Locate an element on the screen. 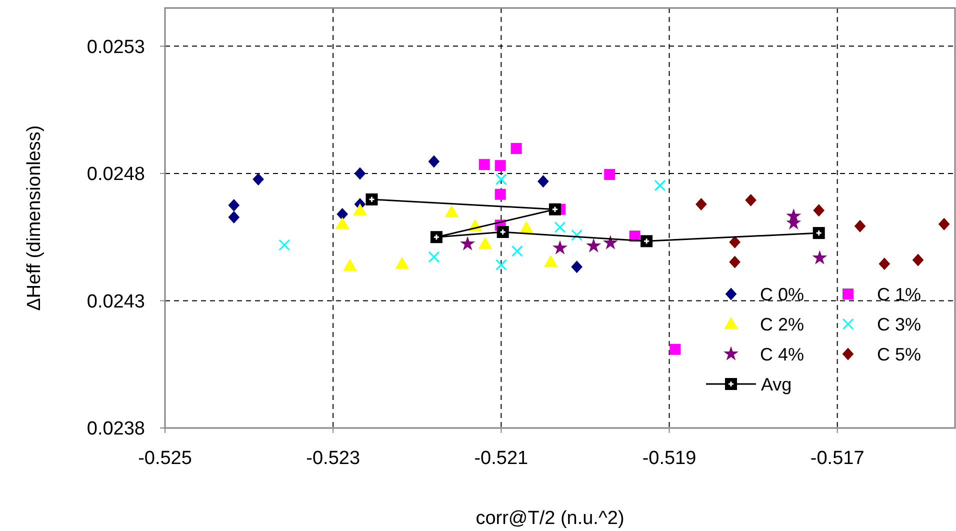  legend-label: C 4% is located at coordinates (782, 354).